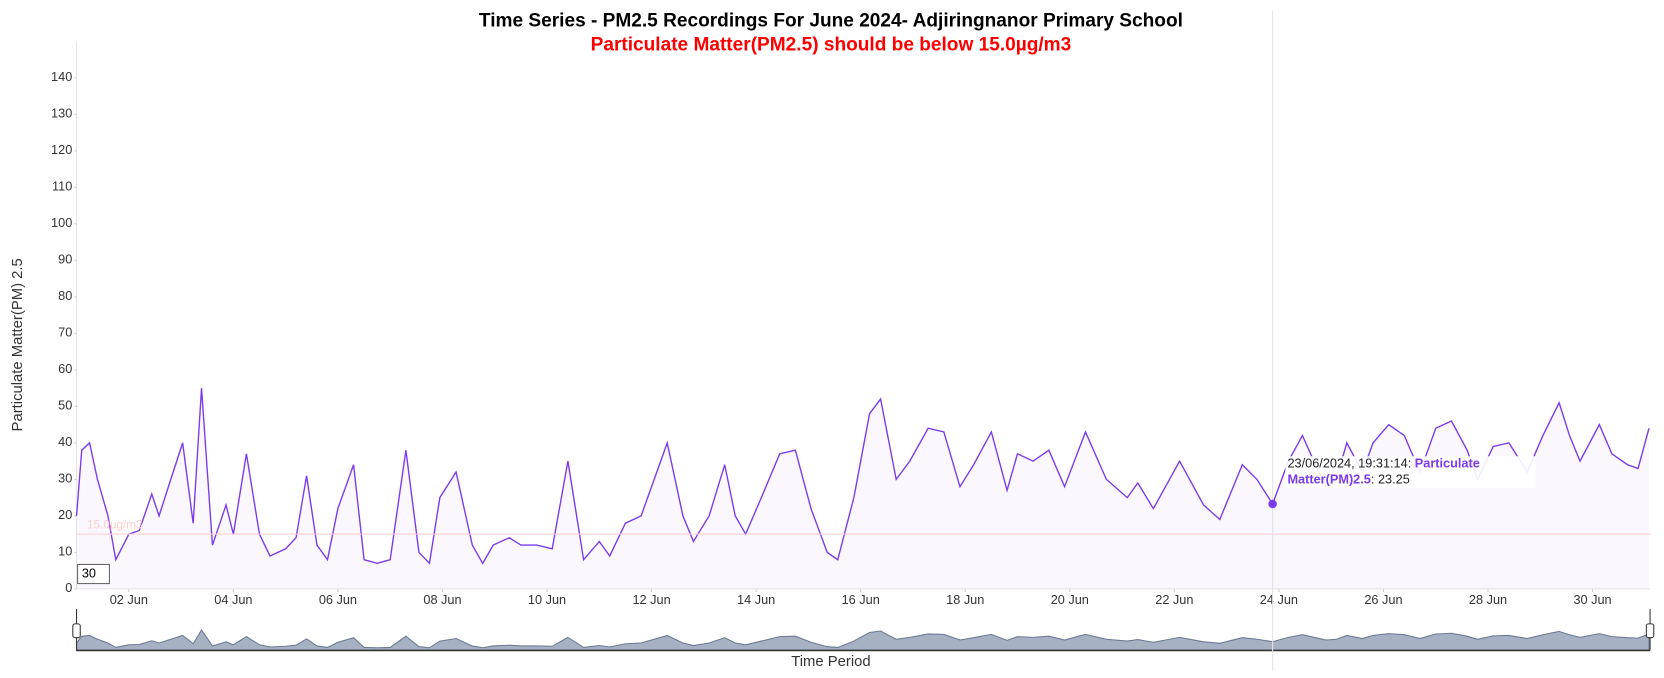 The image size is (1664, 678). What do you see at coordinates (547, 599) in the screenshot?
I see `x-tick-label: 10 Jun` at bounding box center [547, 599].